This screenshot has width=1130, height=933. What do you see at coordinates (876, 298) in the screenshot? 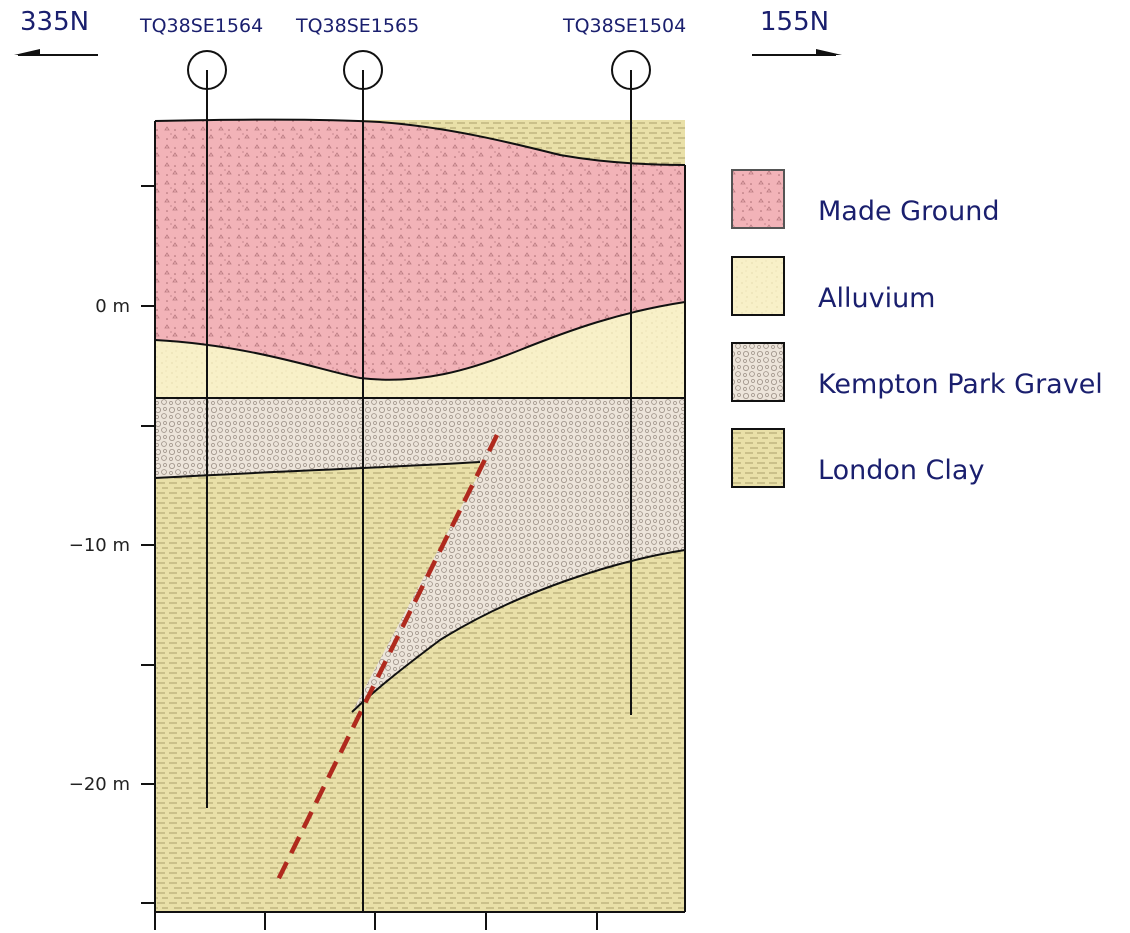
I see `legend-label-alluvium: Alluvium` at bounding box center [876, 298].